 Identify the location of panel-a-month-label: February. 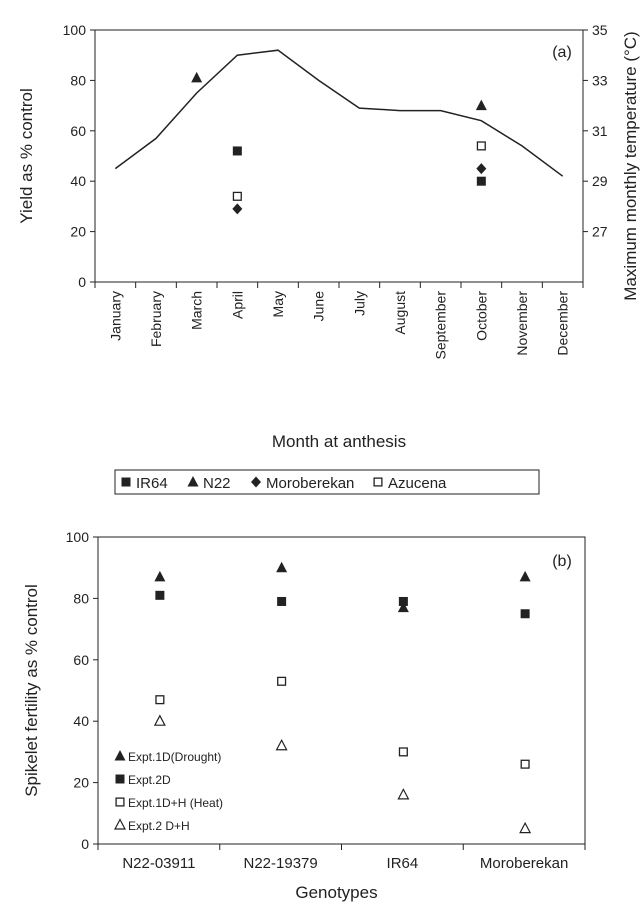
(156, 319).